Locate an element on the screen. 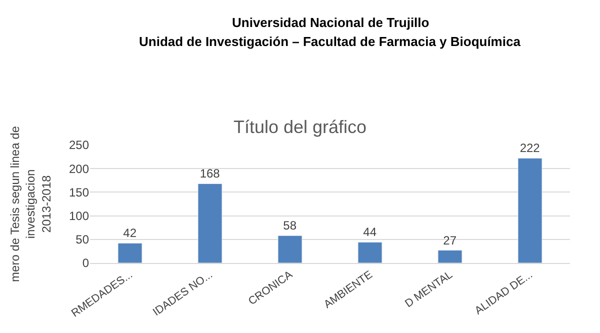 The height and width of the screenshot is (333, 600). y-tick-label: 150 is located at coordinates (79, 192).